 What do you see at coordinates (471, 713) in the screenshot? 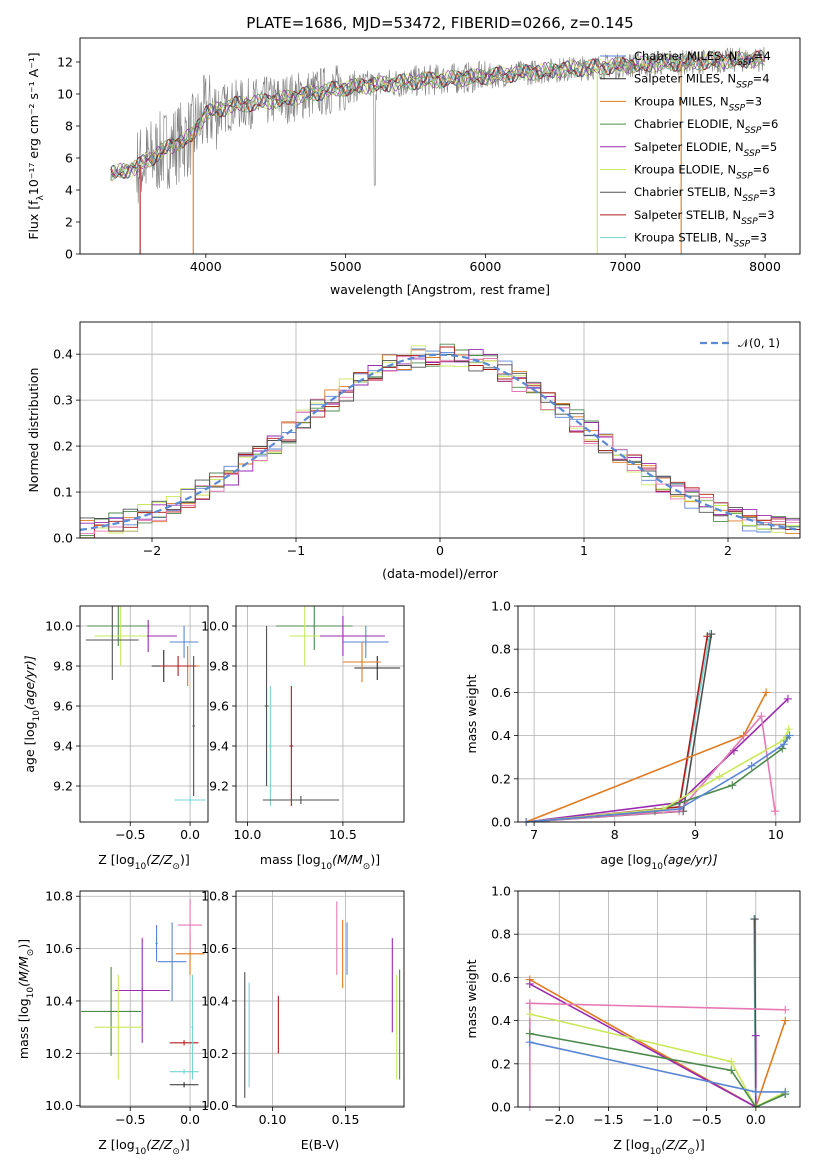
I see `y-axis-label: mass weight` at bounding box center [471, 713].